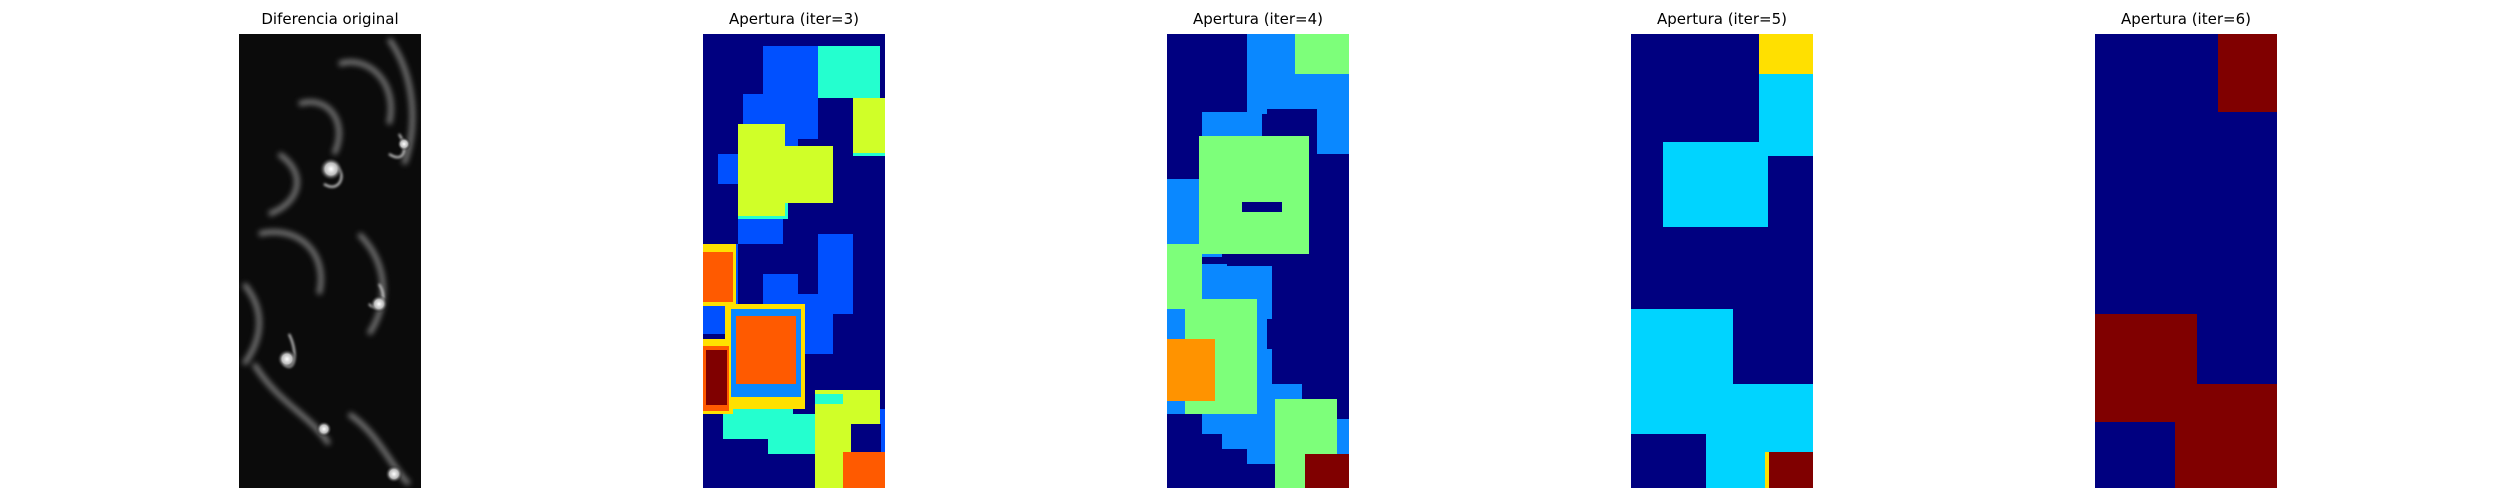  I want to click on label-map-iter-3-svg, so click(794, 261).